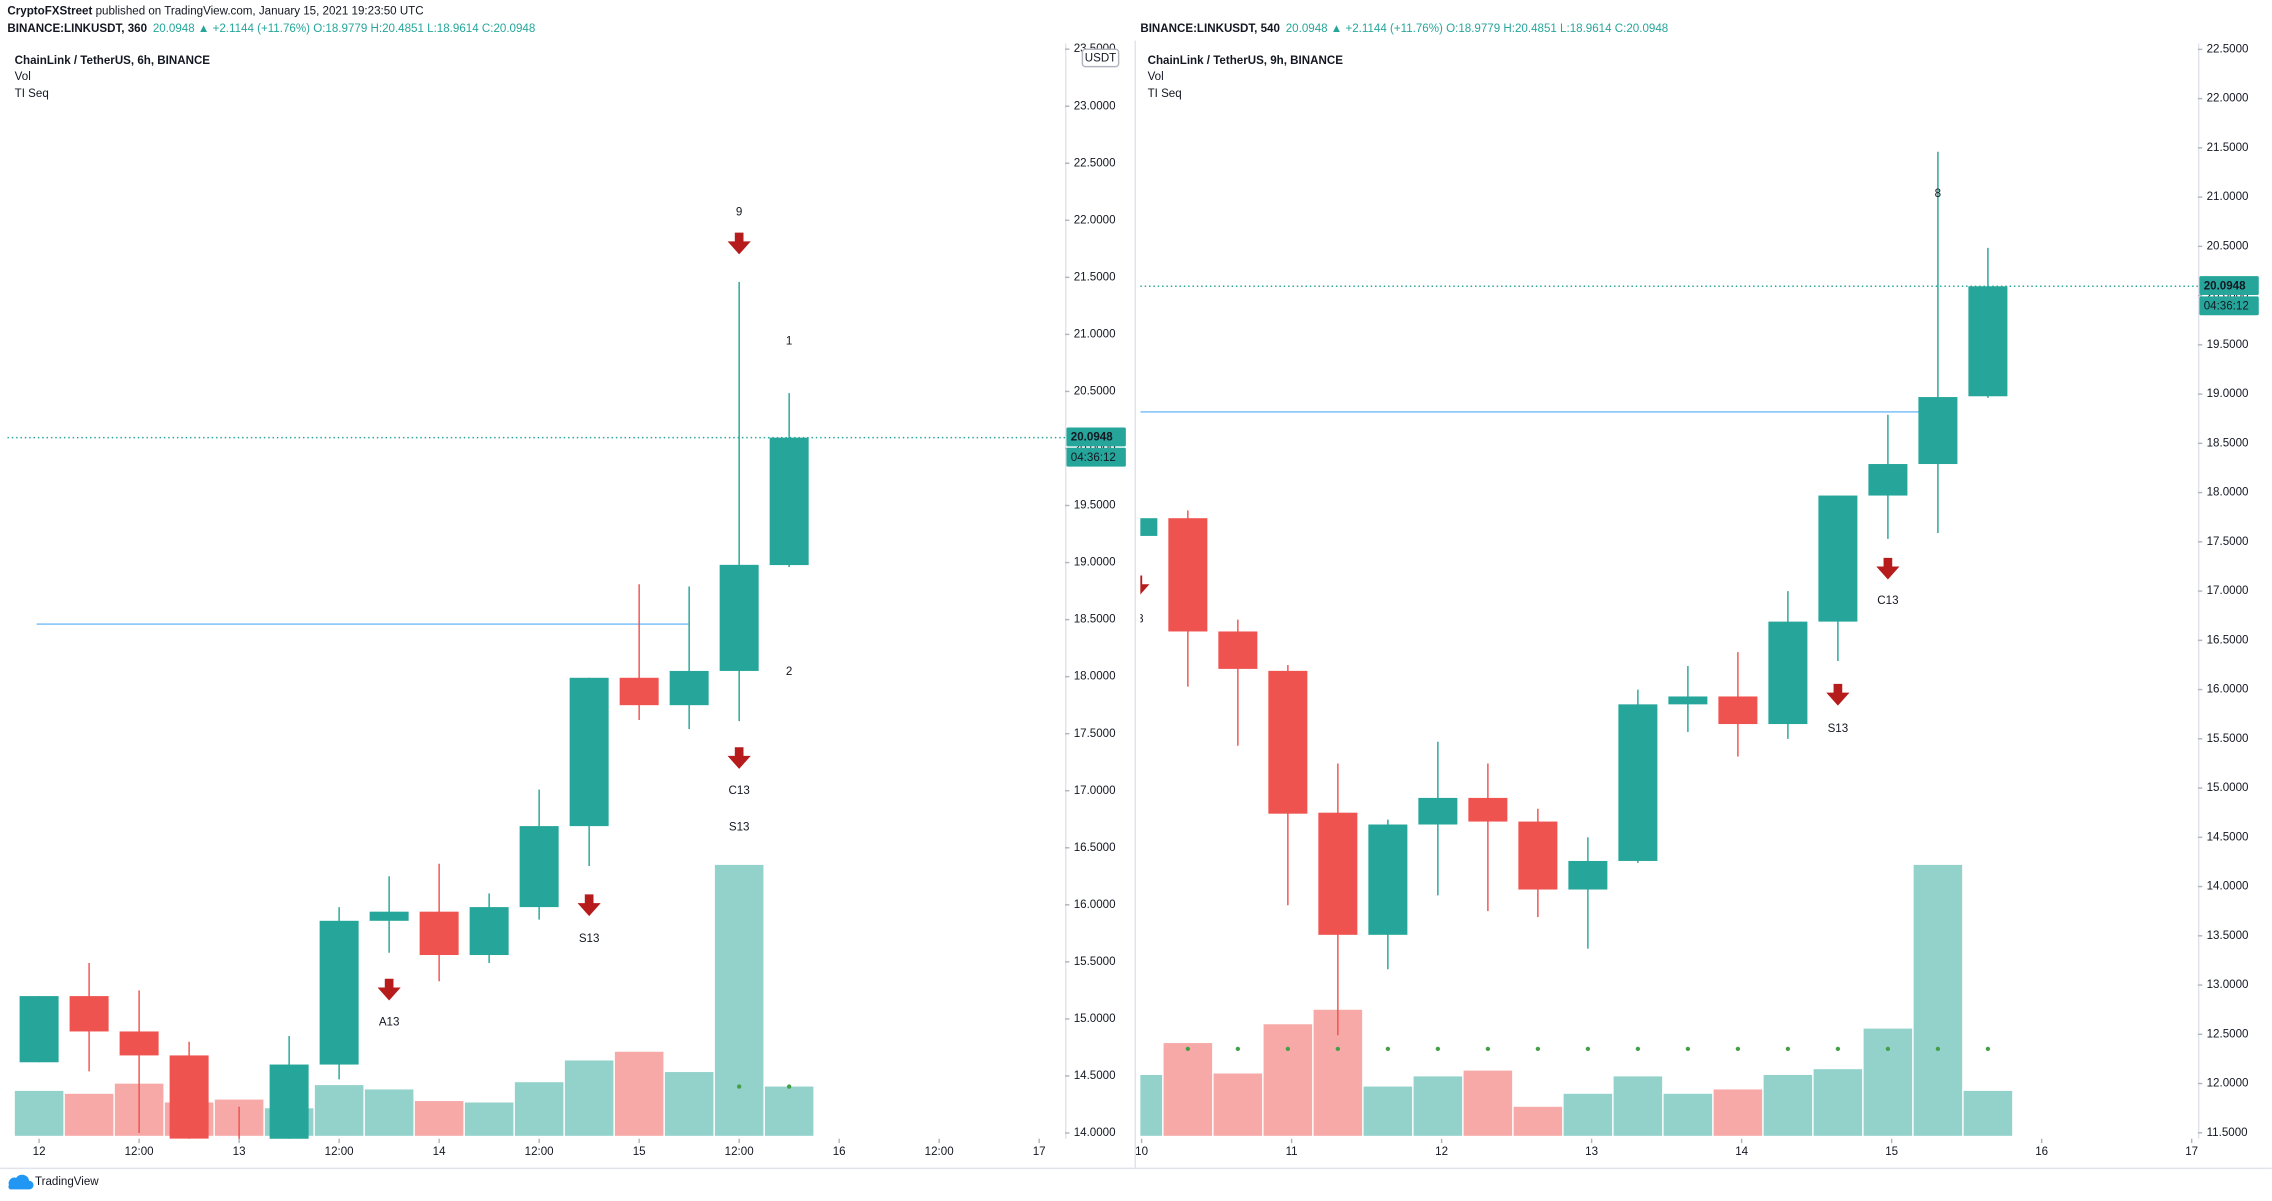 This screenshot has width=2272, height=1201. What do you see at coordinates (439, 1152) in the screenshot?
I see `x-tick-label: 14` at bounding box center [439, 1152].